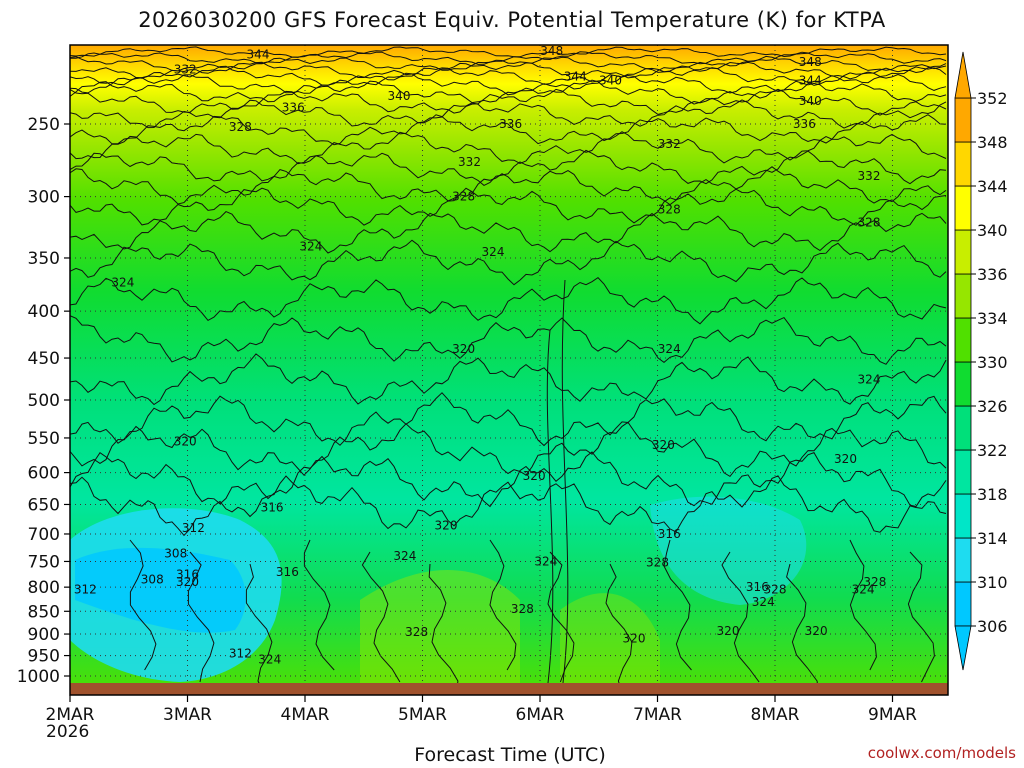  What do you see at coordinates (44, 259) in the screenshot?
I see `y-tick-label: 350` at bounding box center [44, 259].